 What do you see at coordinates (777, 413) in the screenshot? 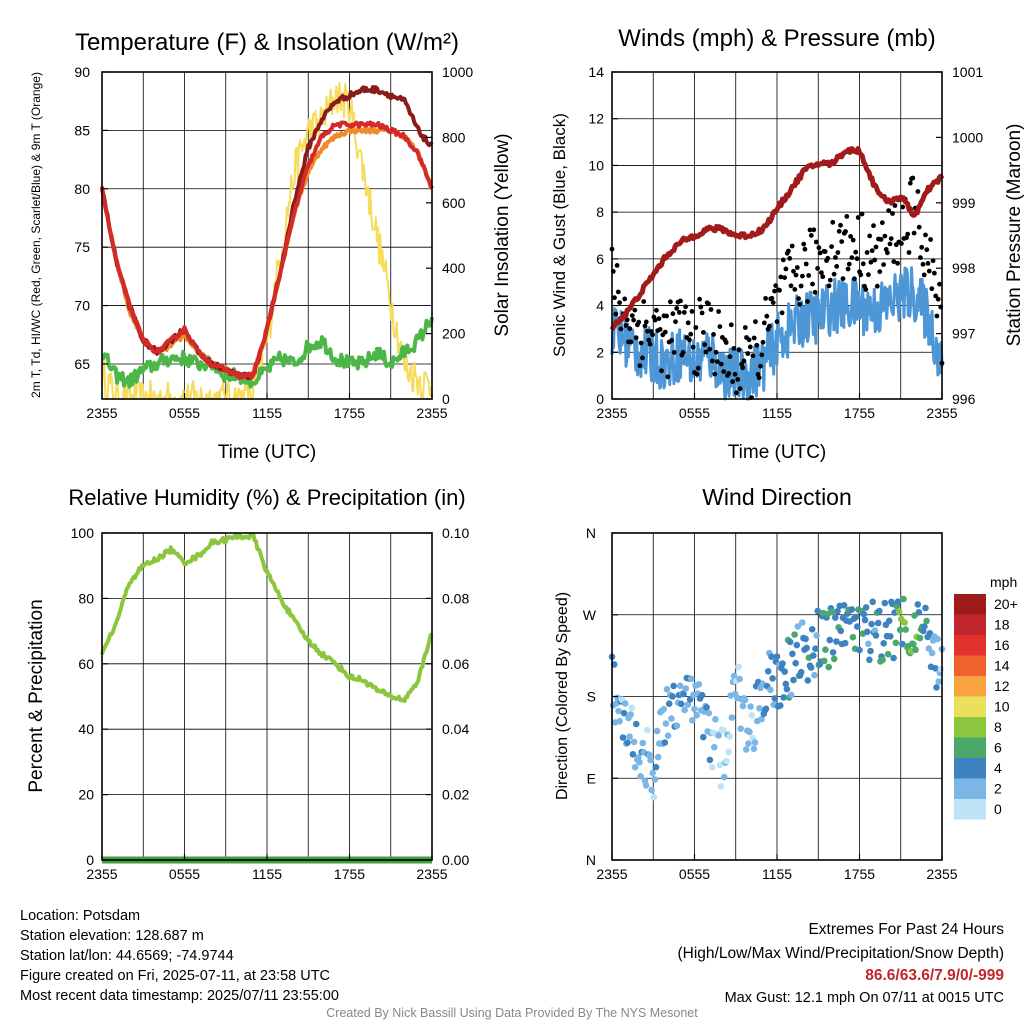
I see `x-tick-label: 1155` at bounding box center [777, 413].